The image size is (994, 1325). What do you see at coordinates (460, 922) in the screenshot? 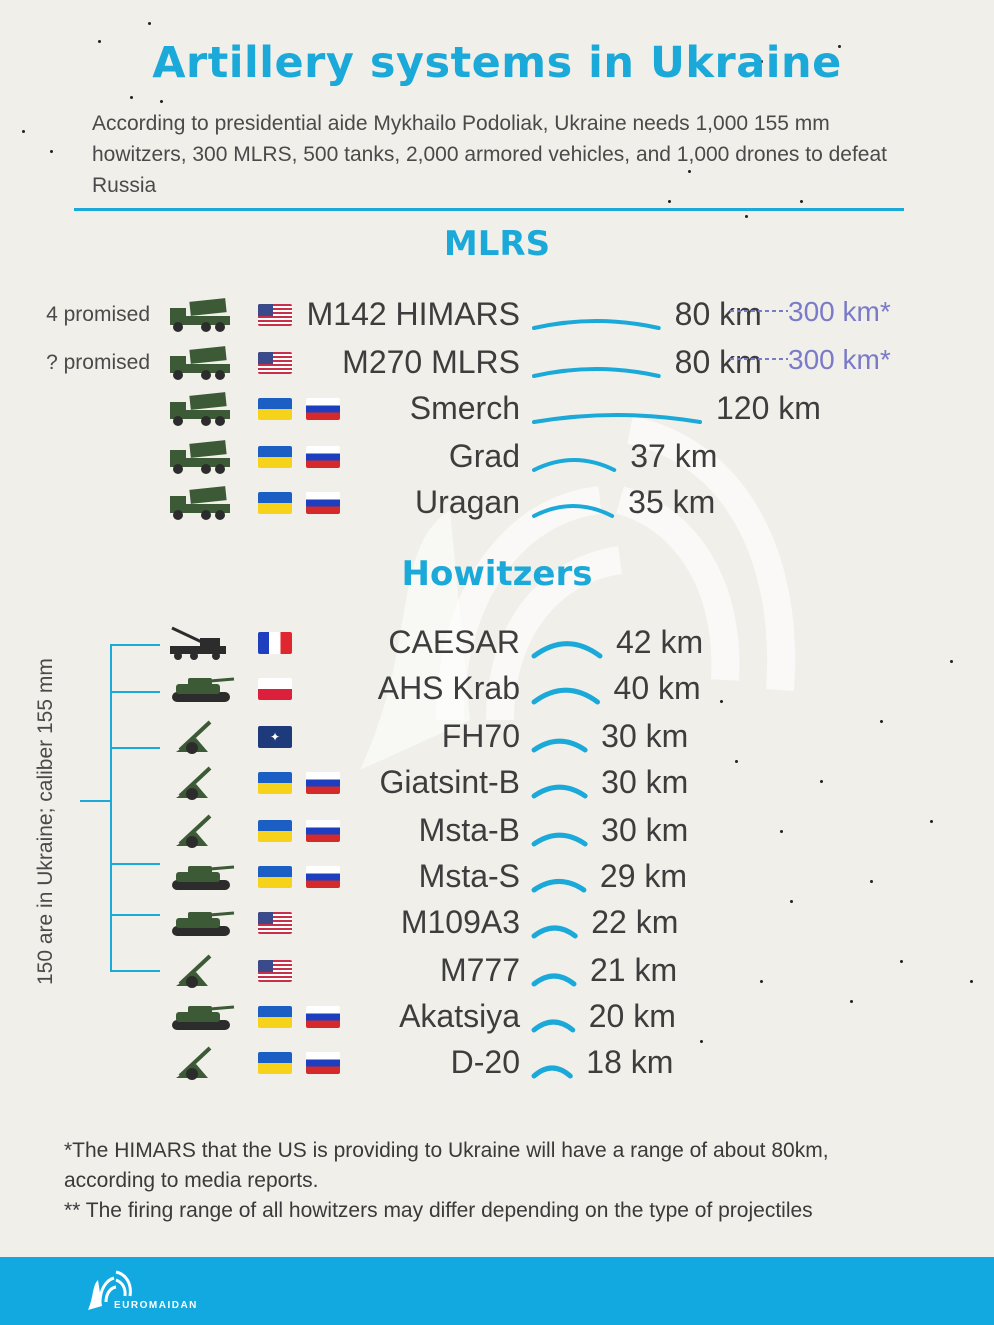
I see `weapon-name: M109A3` at bounding box center [460, 922].